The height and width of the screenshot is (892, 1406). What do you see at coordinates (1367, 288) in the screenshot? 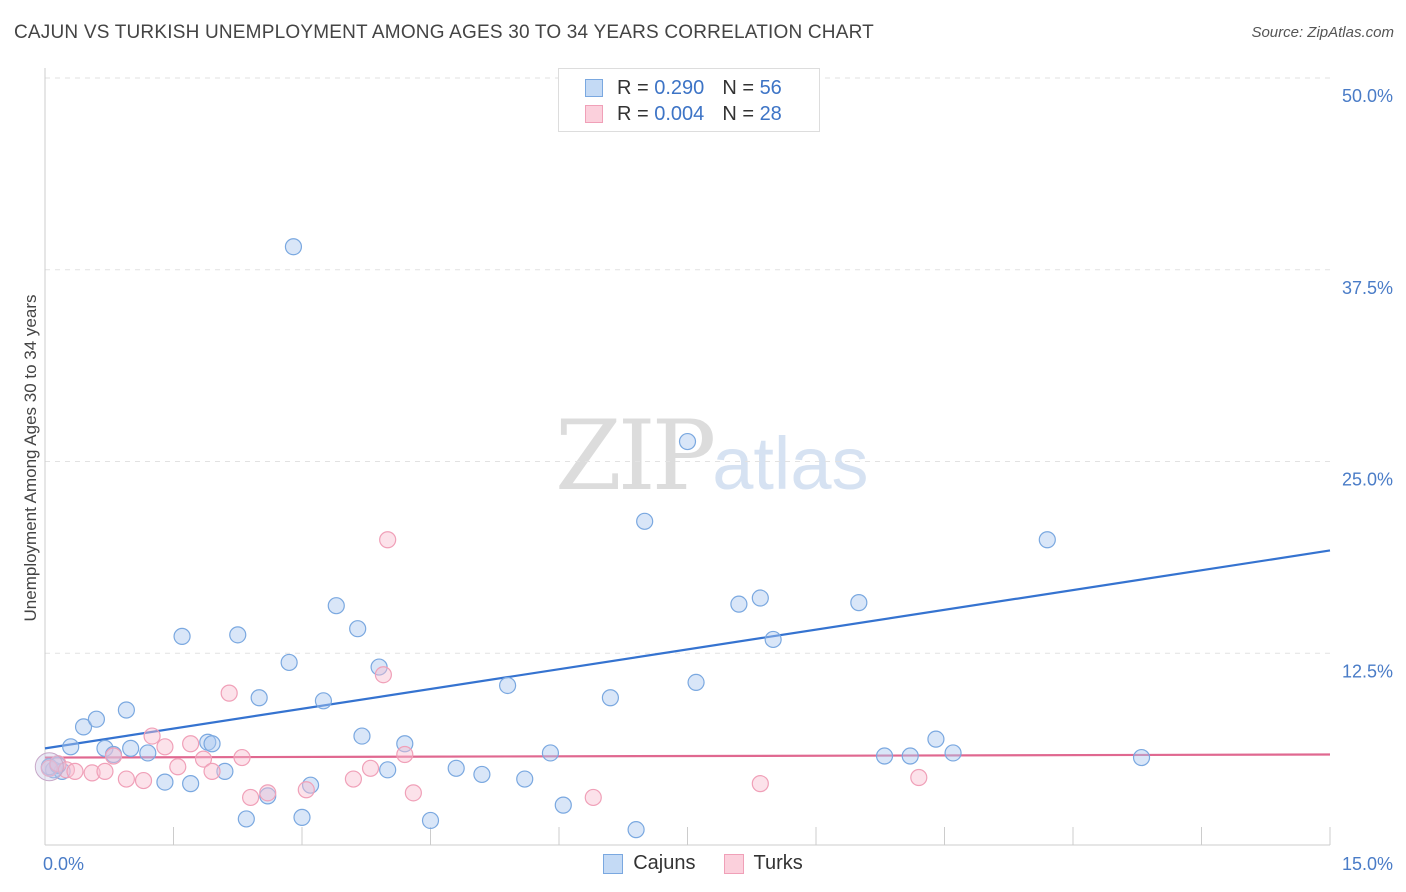
I see `y-tick-label: 37.5%` at bounding box center [1367, 288].